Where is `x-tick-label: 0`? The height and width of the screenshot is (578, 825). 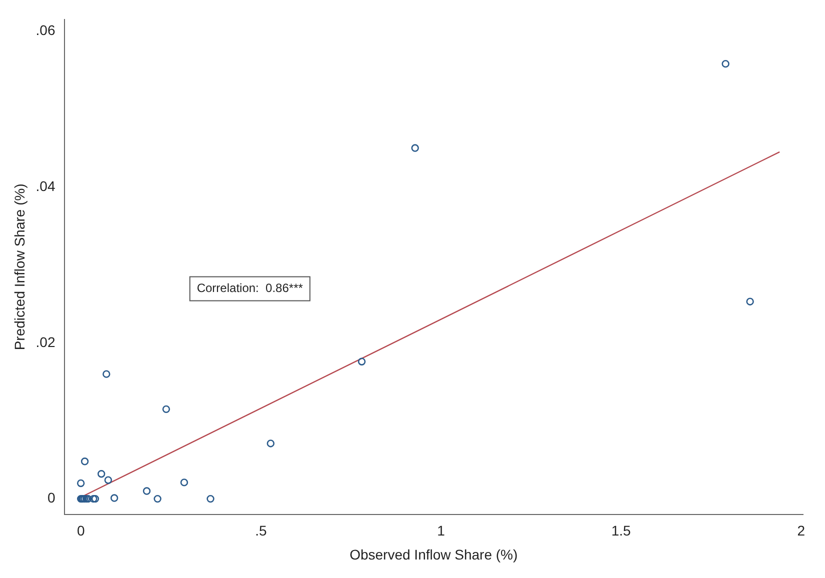
x-tick-label: 0 is located at coordinates (80, 530).